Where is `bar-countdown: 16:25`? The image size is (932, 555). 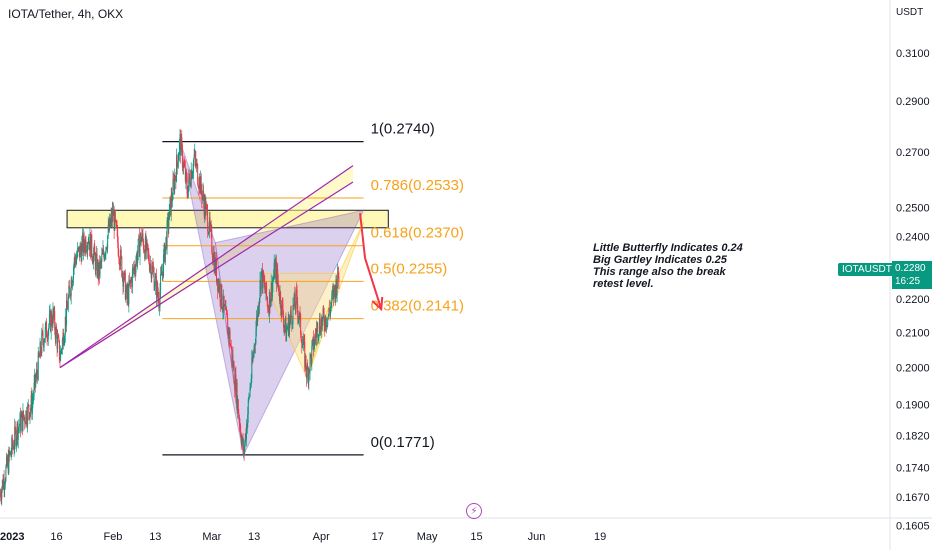 bar-countdown: 16:25 is located at coordinates (908, 281).